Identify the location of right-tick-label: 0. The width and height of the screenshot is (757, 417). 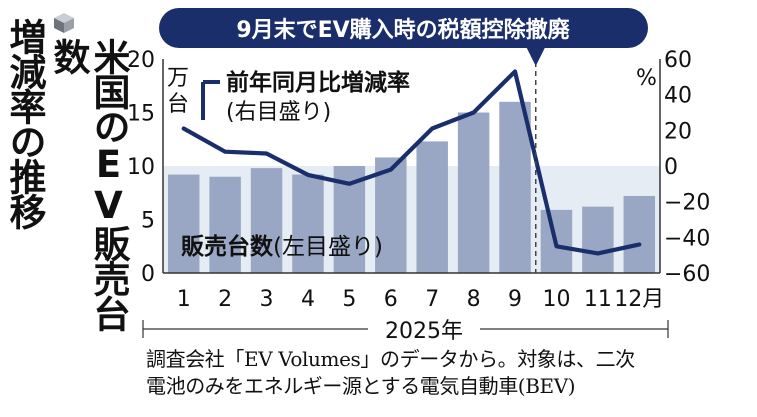
(671, 167).